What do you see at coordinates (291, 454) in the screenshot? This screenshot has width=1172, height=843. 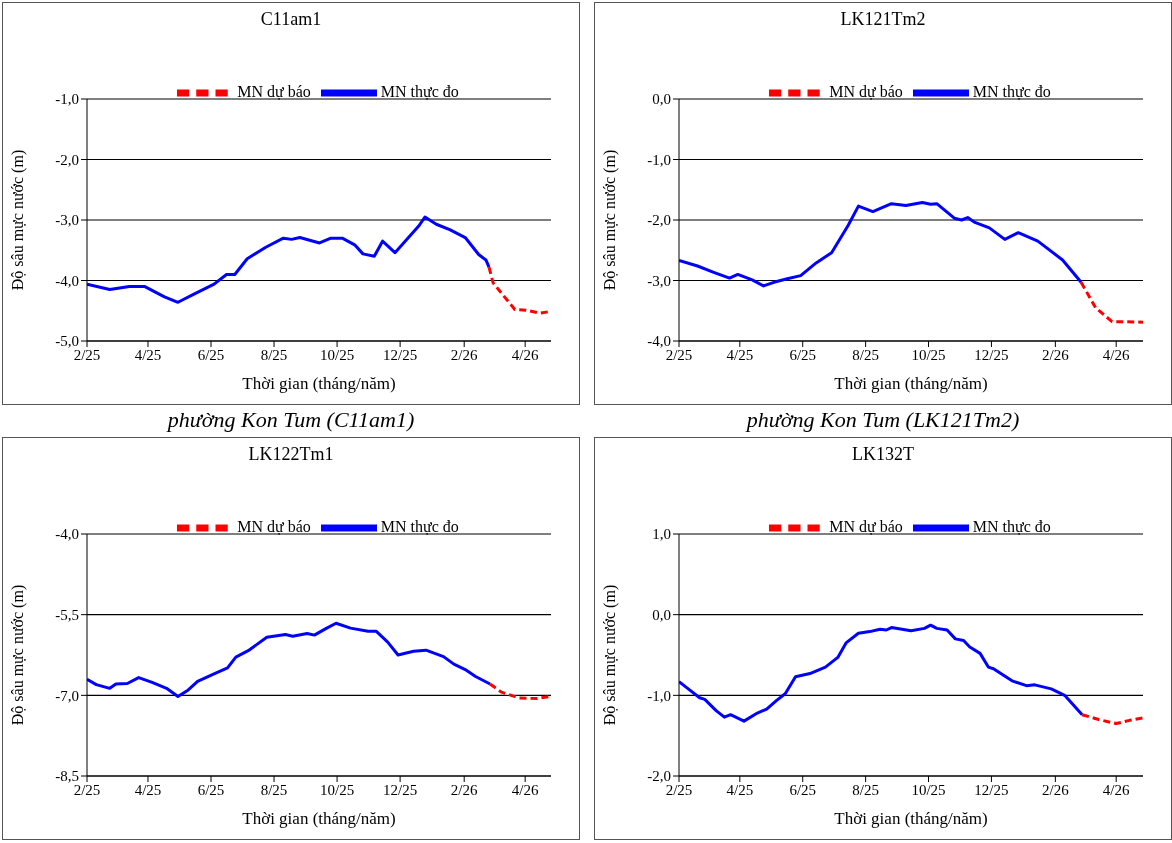 I see `chart-title: LK122Tm1` at bounding box center [291, 454].